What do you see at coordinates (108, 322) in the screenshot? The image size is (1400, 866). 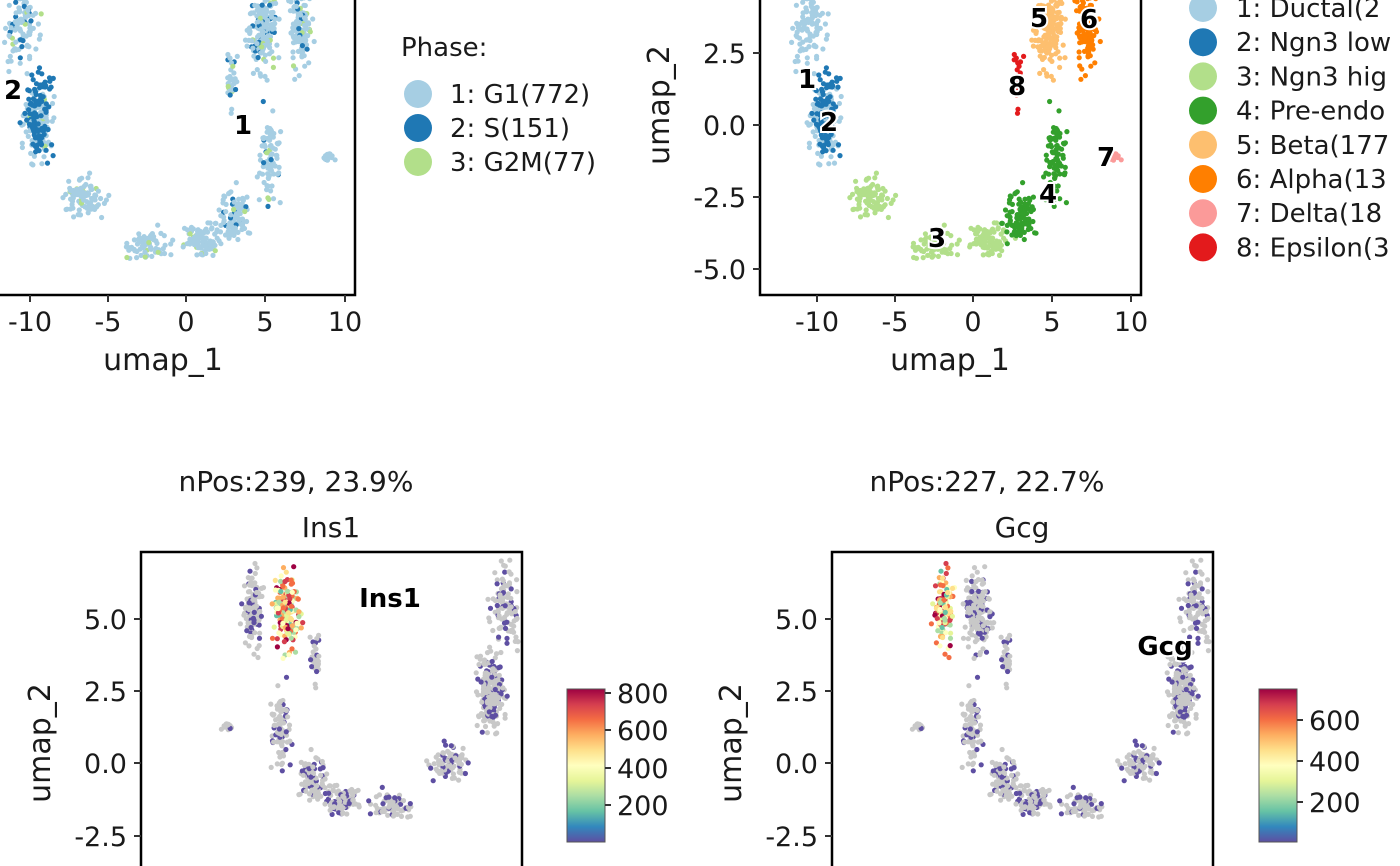 I see `x-tick-label: -5` at bounding box center [108, 322].